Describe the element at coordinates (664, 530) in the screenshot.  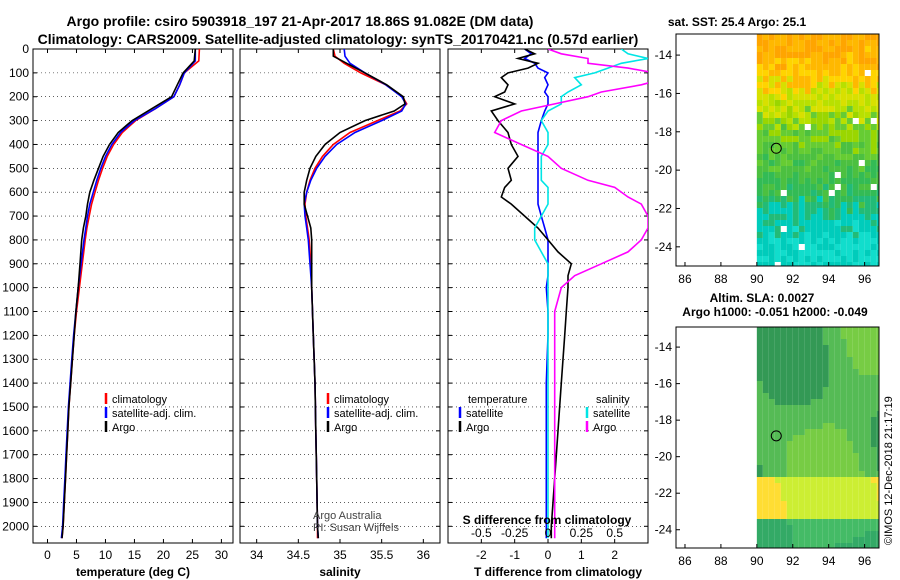
I see `map-y-tick-label: -24` at that location.